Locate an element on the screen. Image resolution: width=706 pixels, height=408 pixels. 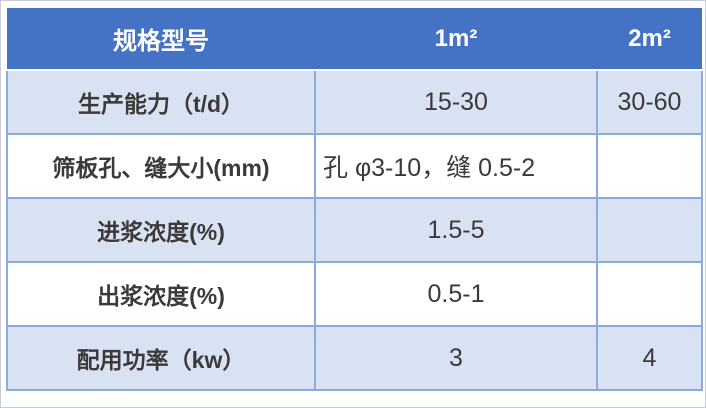
row-label: 配用功率（kw） is located at coordinates (161, 358).